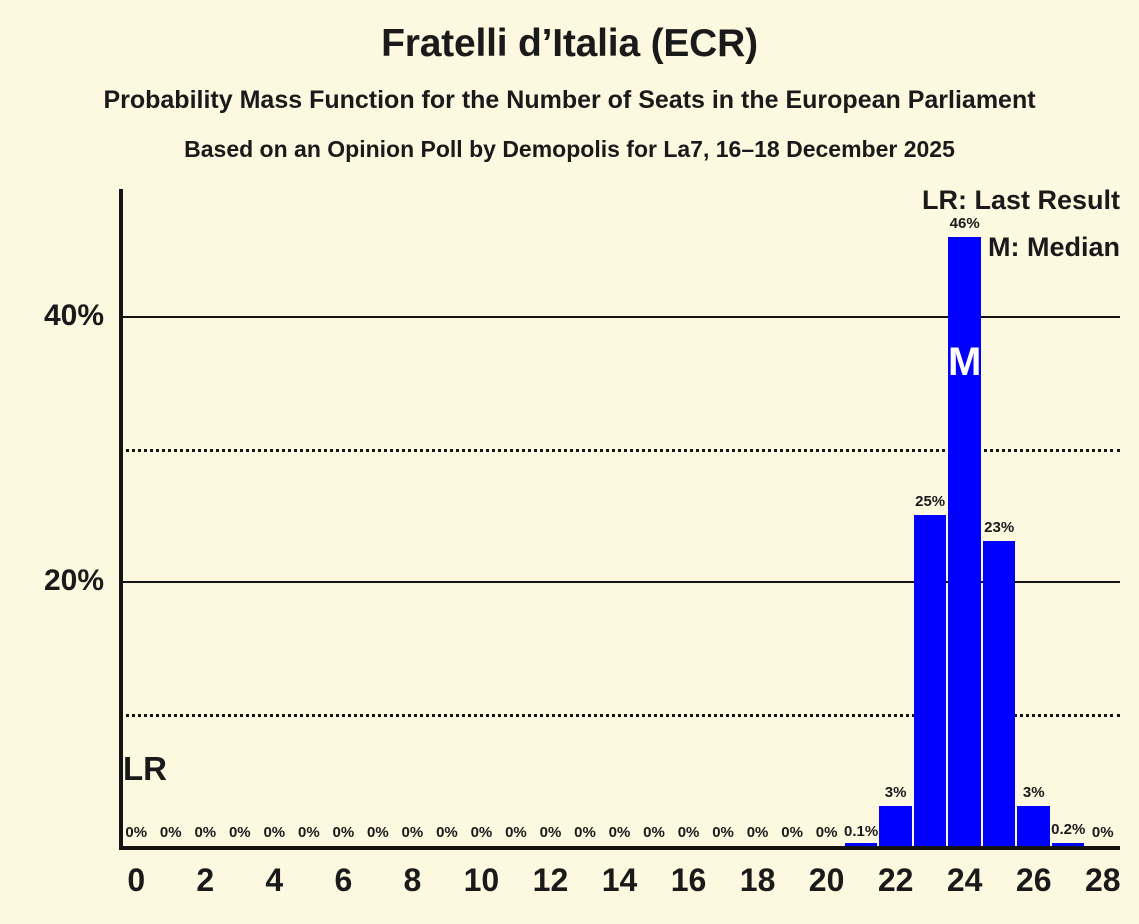  Describe the element at coordinates (619, 715) in the screenshot. I see `gridline-10pct` at that location.